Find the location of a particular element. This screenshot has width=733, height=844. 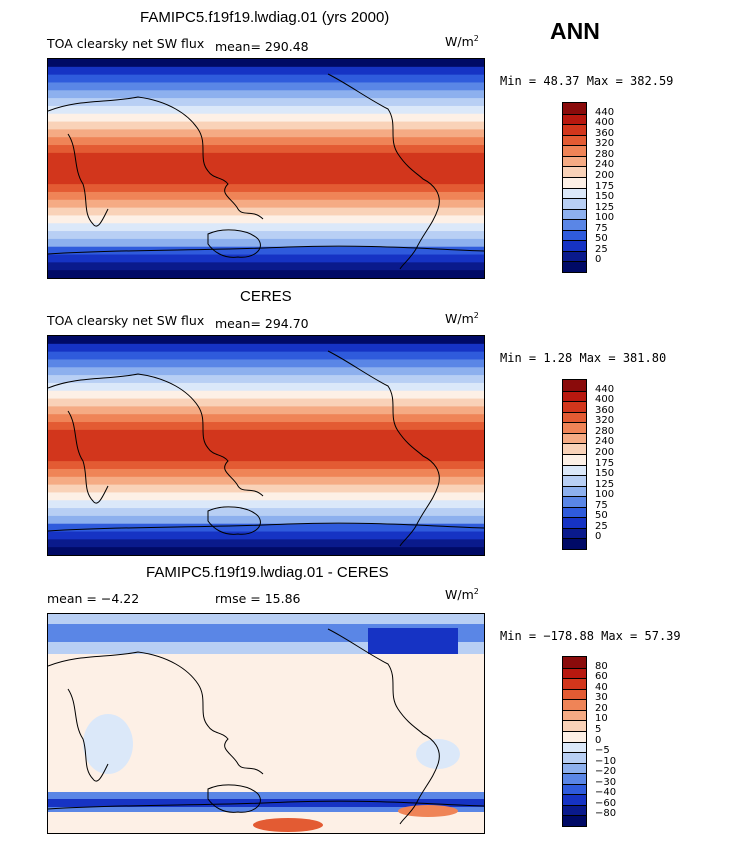

colorbar-label: 25 is located at coordinates (601, 249).